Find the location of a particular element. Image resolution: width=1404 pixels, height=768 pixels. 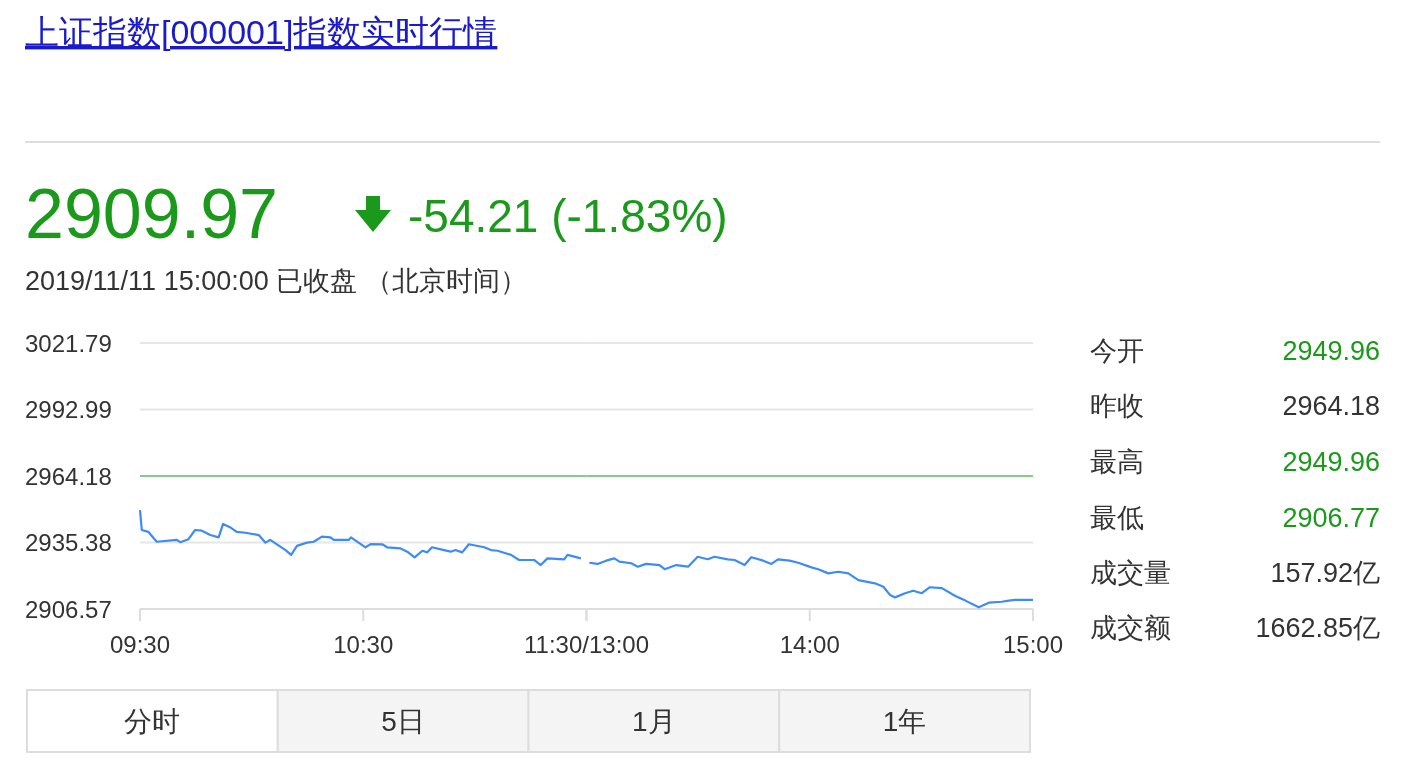

y-tick-label: 2906.57 is located at coordinates (68, 609).